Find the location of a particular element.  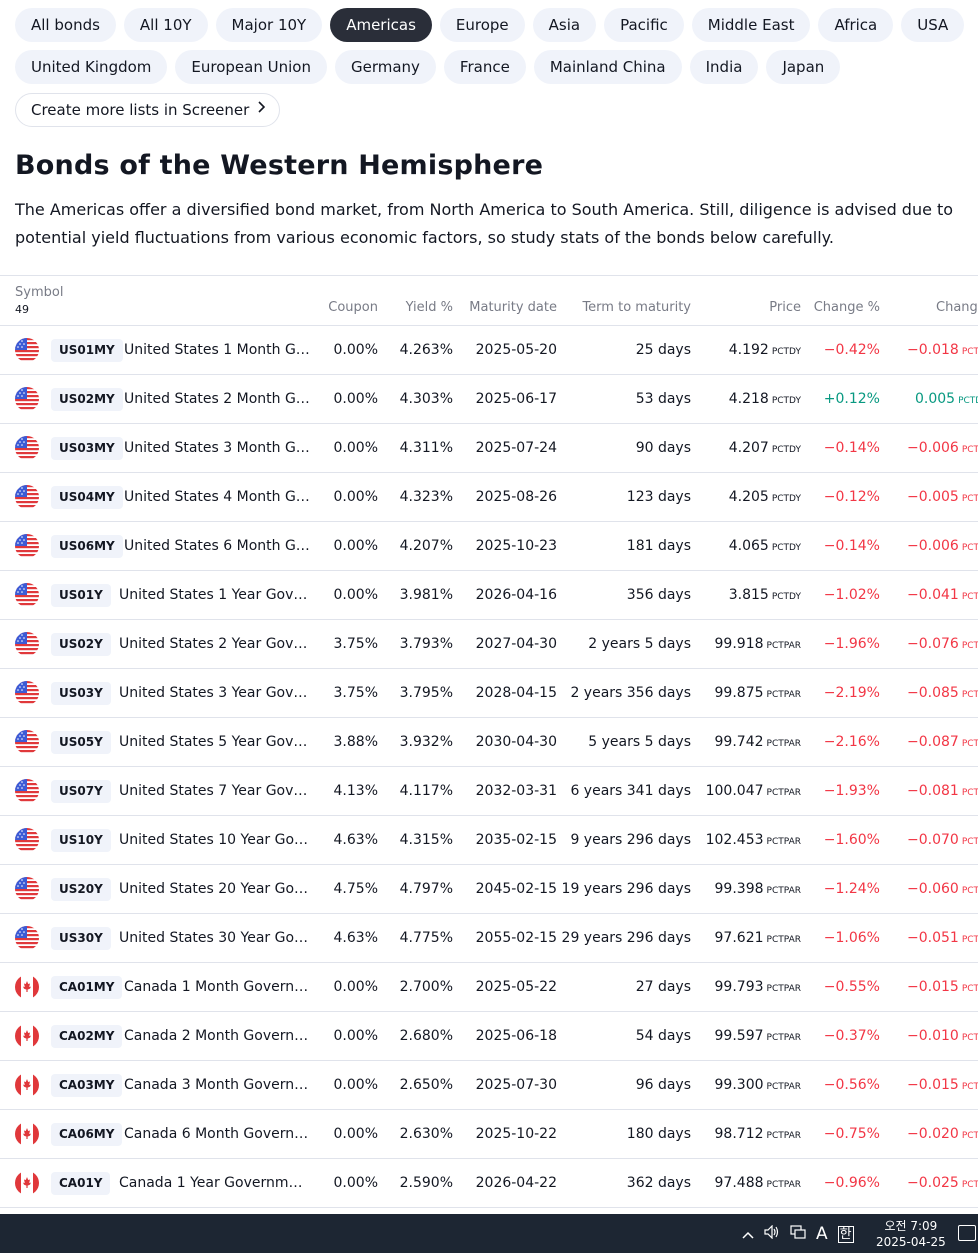

ticker-badge: CA02MY is located at coordinates (87, 1036).